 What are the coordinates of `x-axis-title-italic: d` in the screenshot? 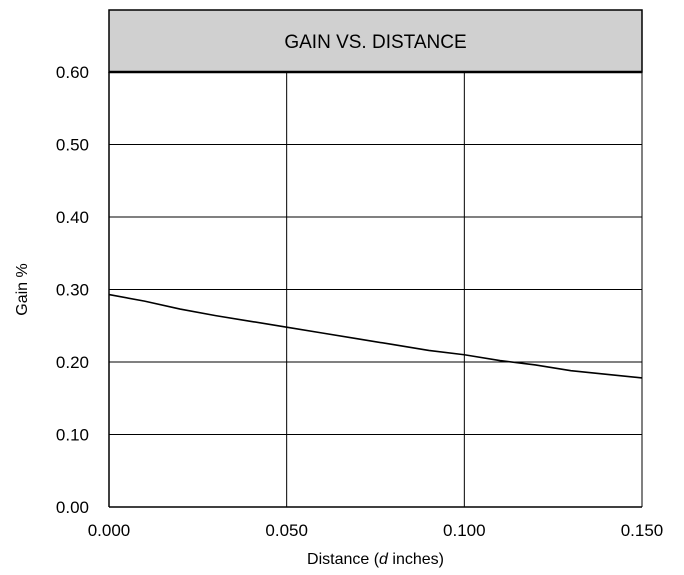 It's located at (384, 559).